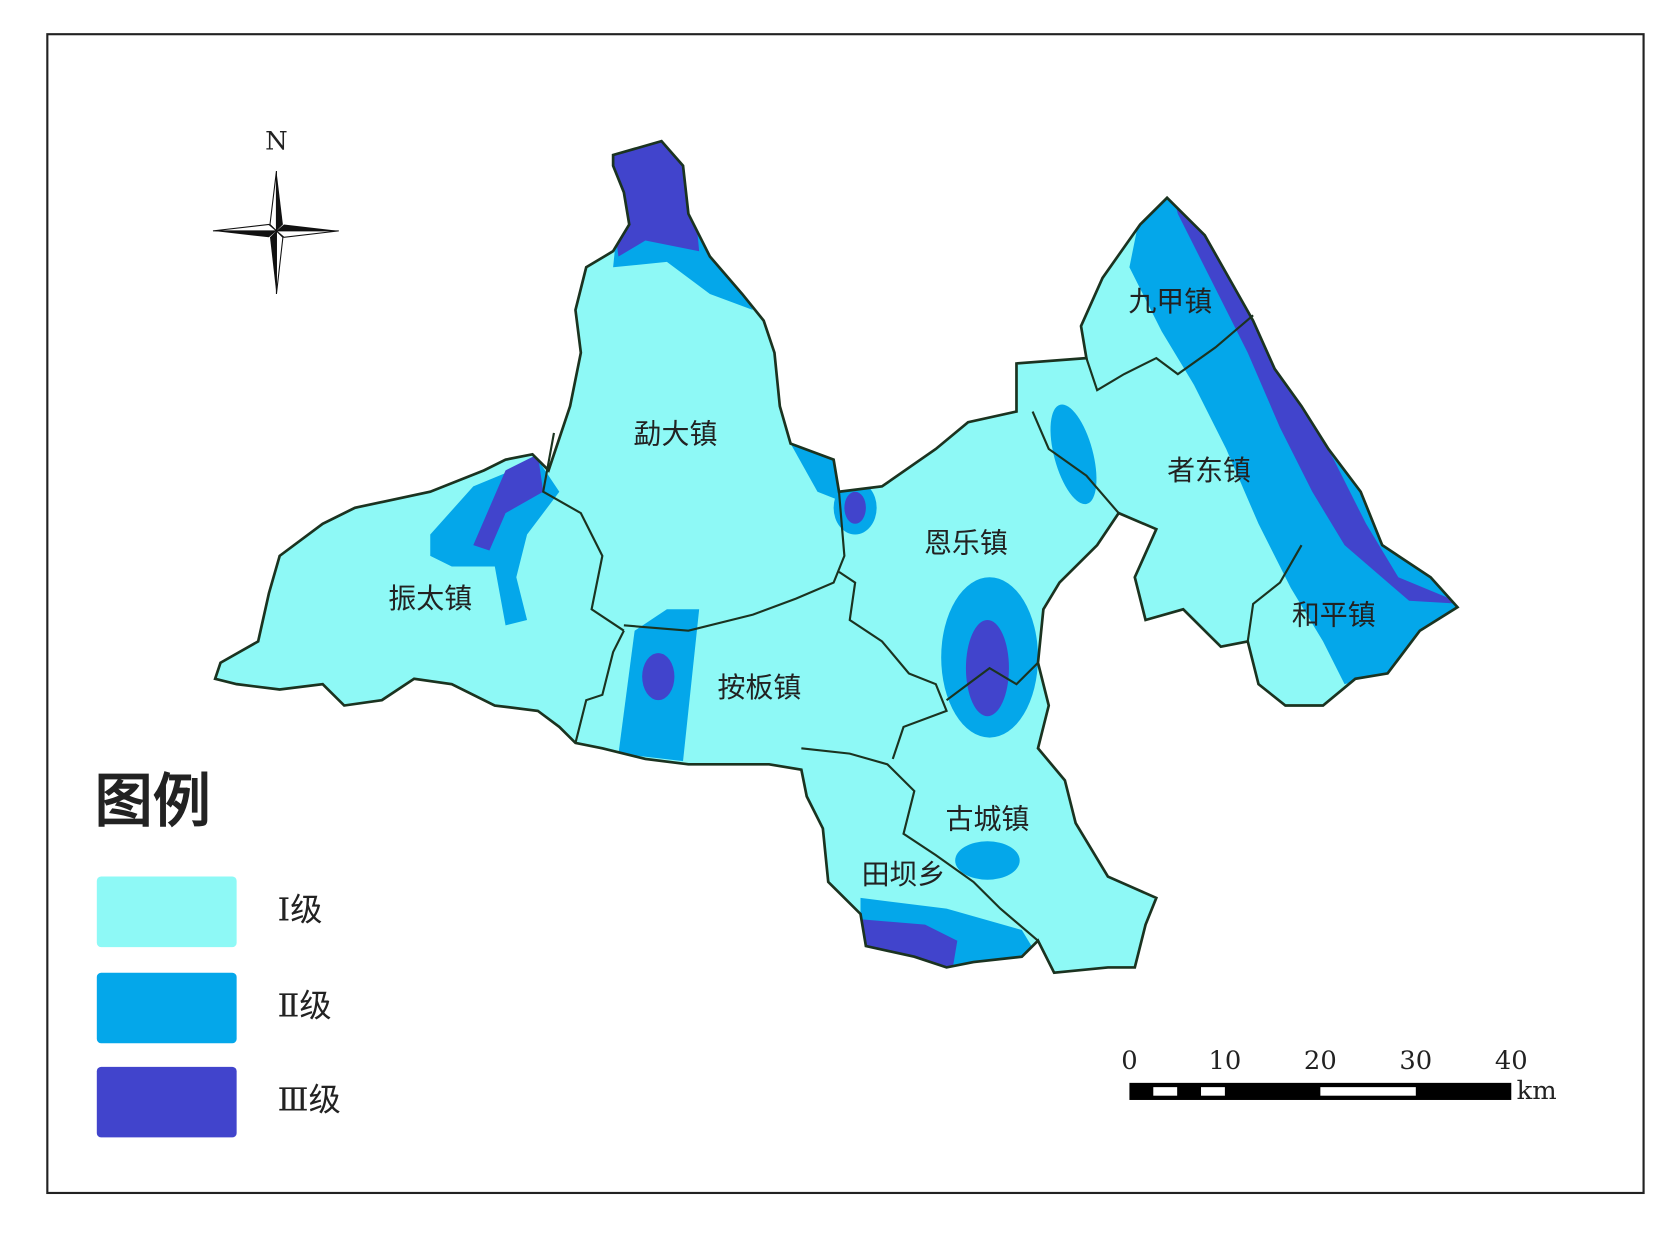  What do you see at coordinates (676, 434) in the screenshot?
I see `town-label: 勐大镇` at bounding box center [676, 434].